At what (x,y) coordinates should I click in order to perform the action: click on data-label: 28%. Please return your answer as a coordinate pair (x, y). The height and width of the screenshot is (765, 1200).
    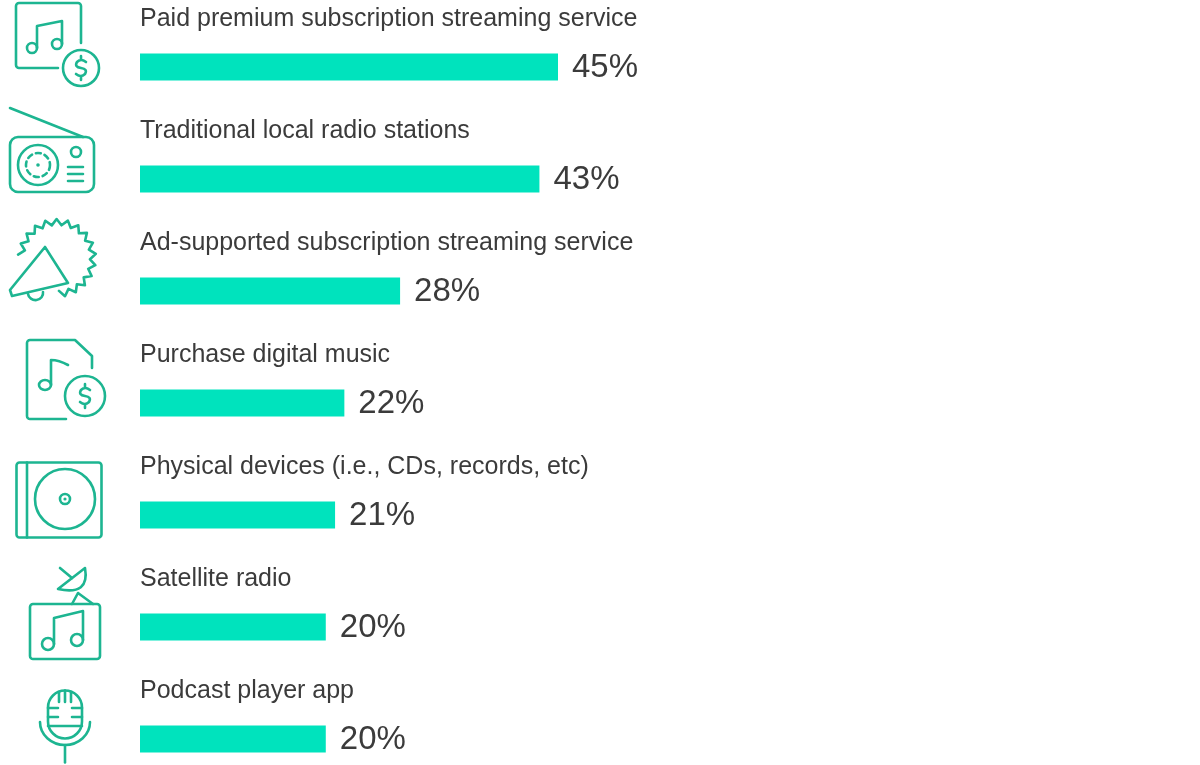
    Looking at the image, I should click on (447, 289).